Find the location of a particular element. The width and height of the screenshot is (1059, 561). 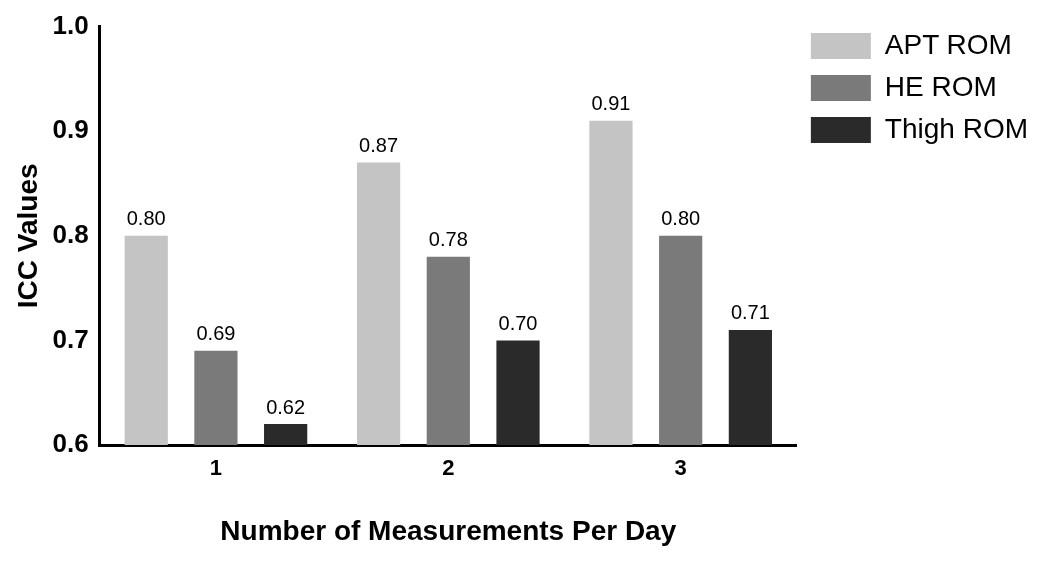

data-label: 0.91 is located at coordinates (611, 103).